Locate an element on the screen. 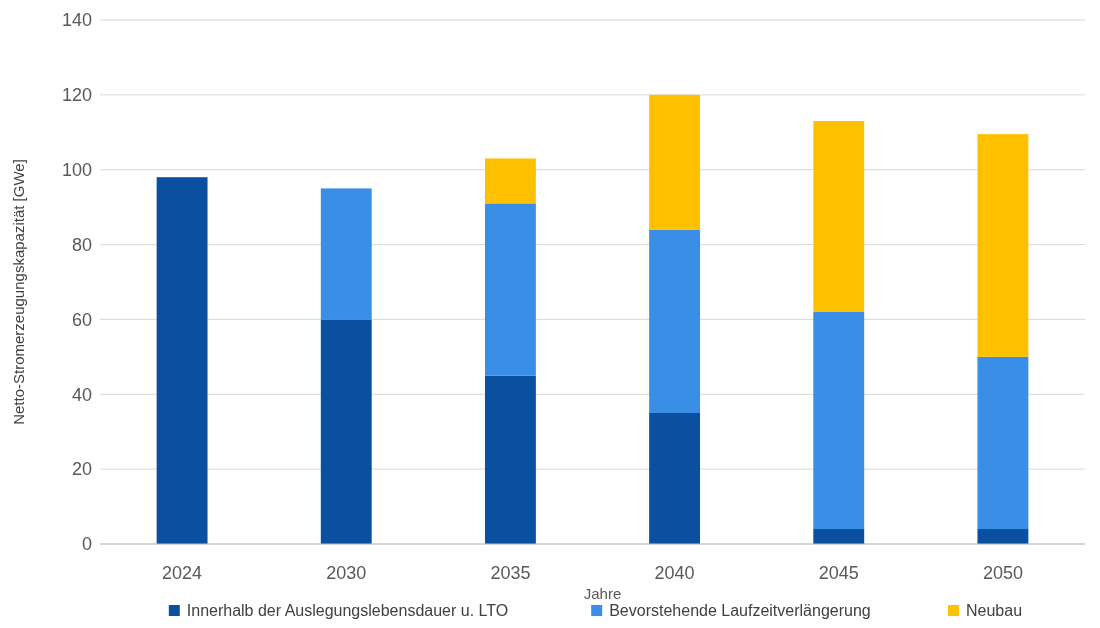 This screenshot has height=628, width=1100. x-tick-label: 2030 is located at coordinates (346, 573).